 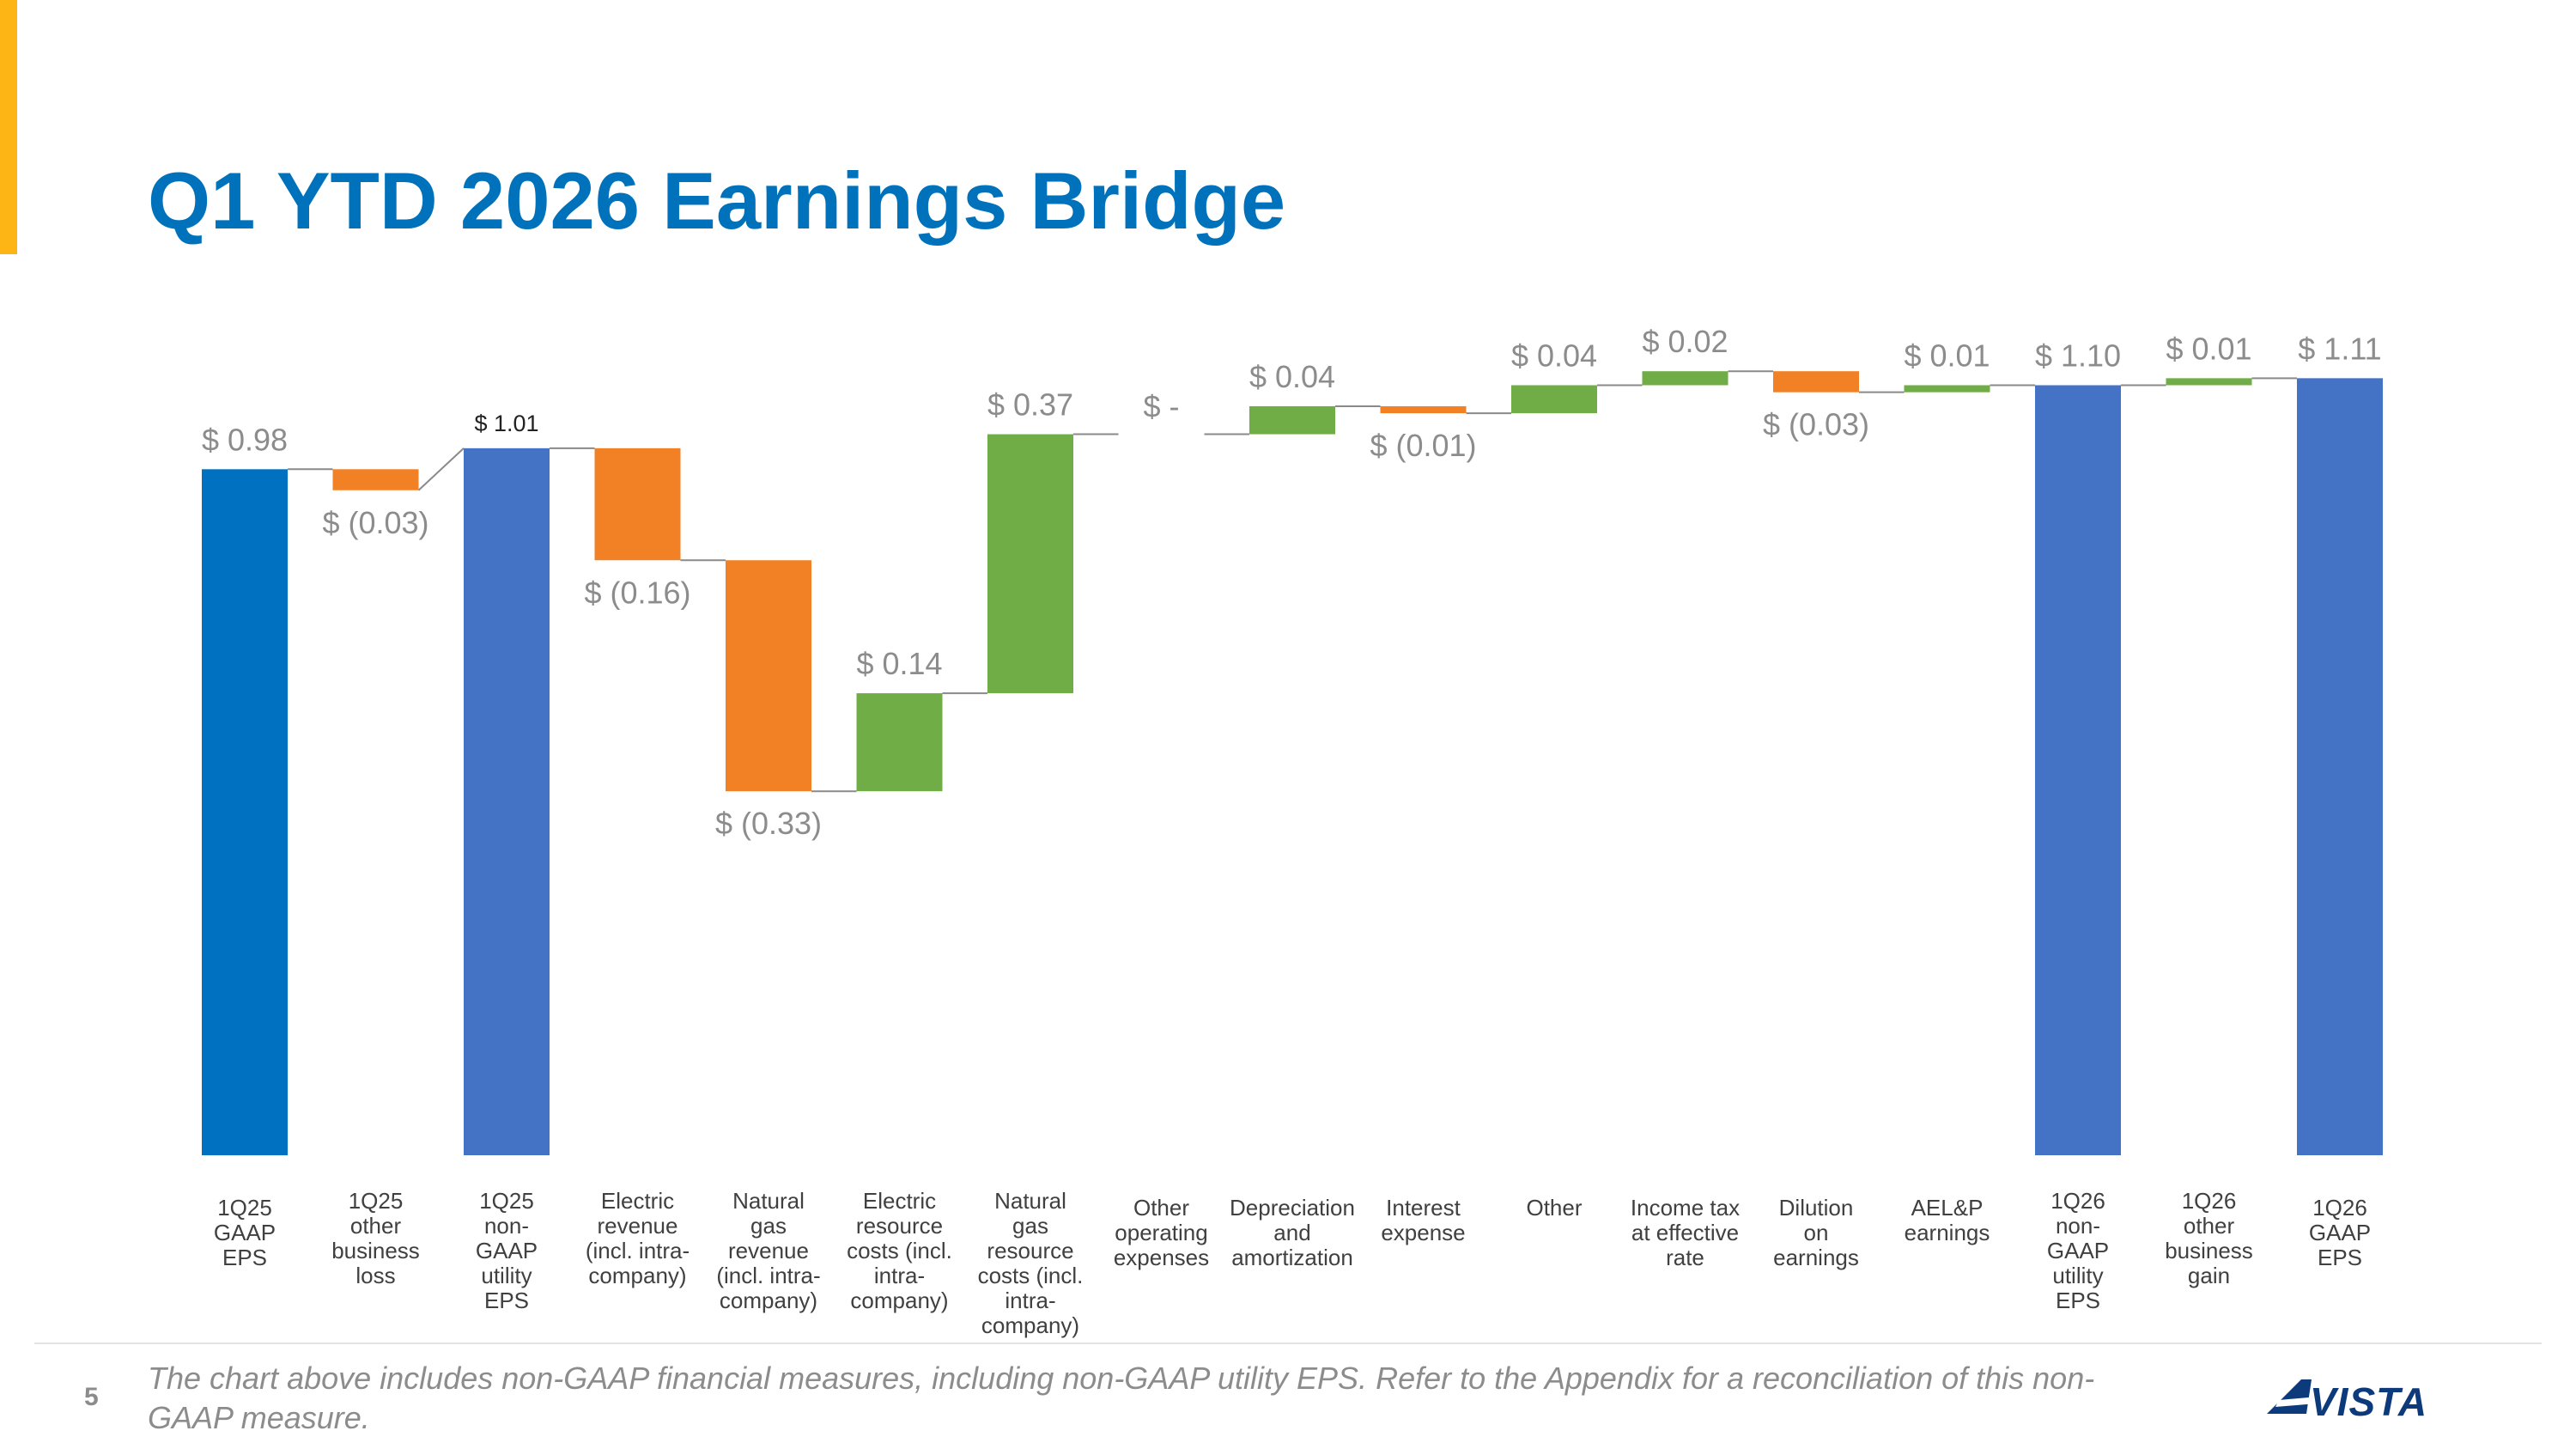 I want to click on data-label-3: $ 1.01, so click(x=506, y=423).